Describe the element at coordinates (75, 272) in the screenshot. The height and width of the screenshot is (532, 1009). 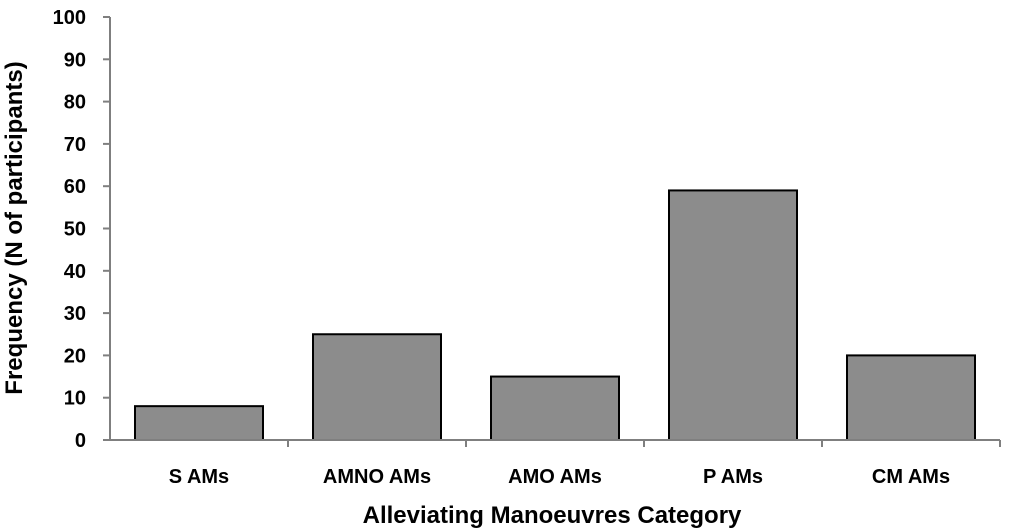
I see `y-tick-label: 40` at that location.